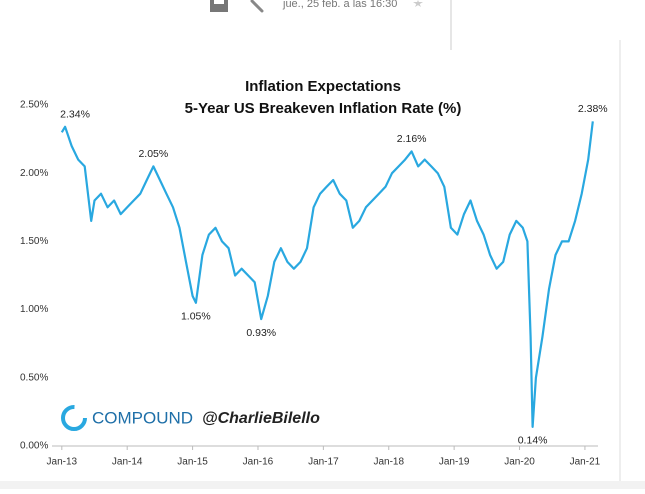 This screenshot has height=494, width=645. I want to click on print-icon-slot, so click(219, 2).